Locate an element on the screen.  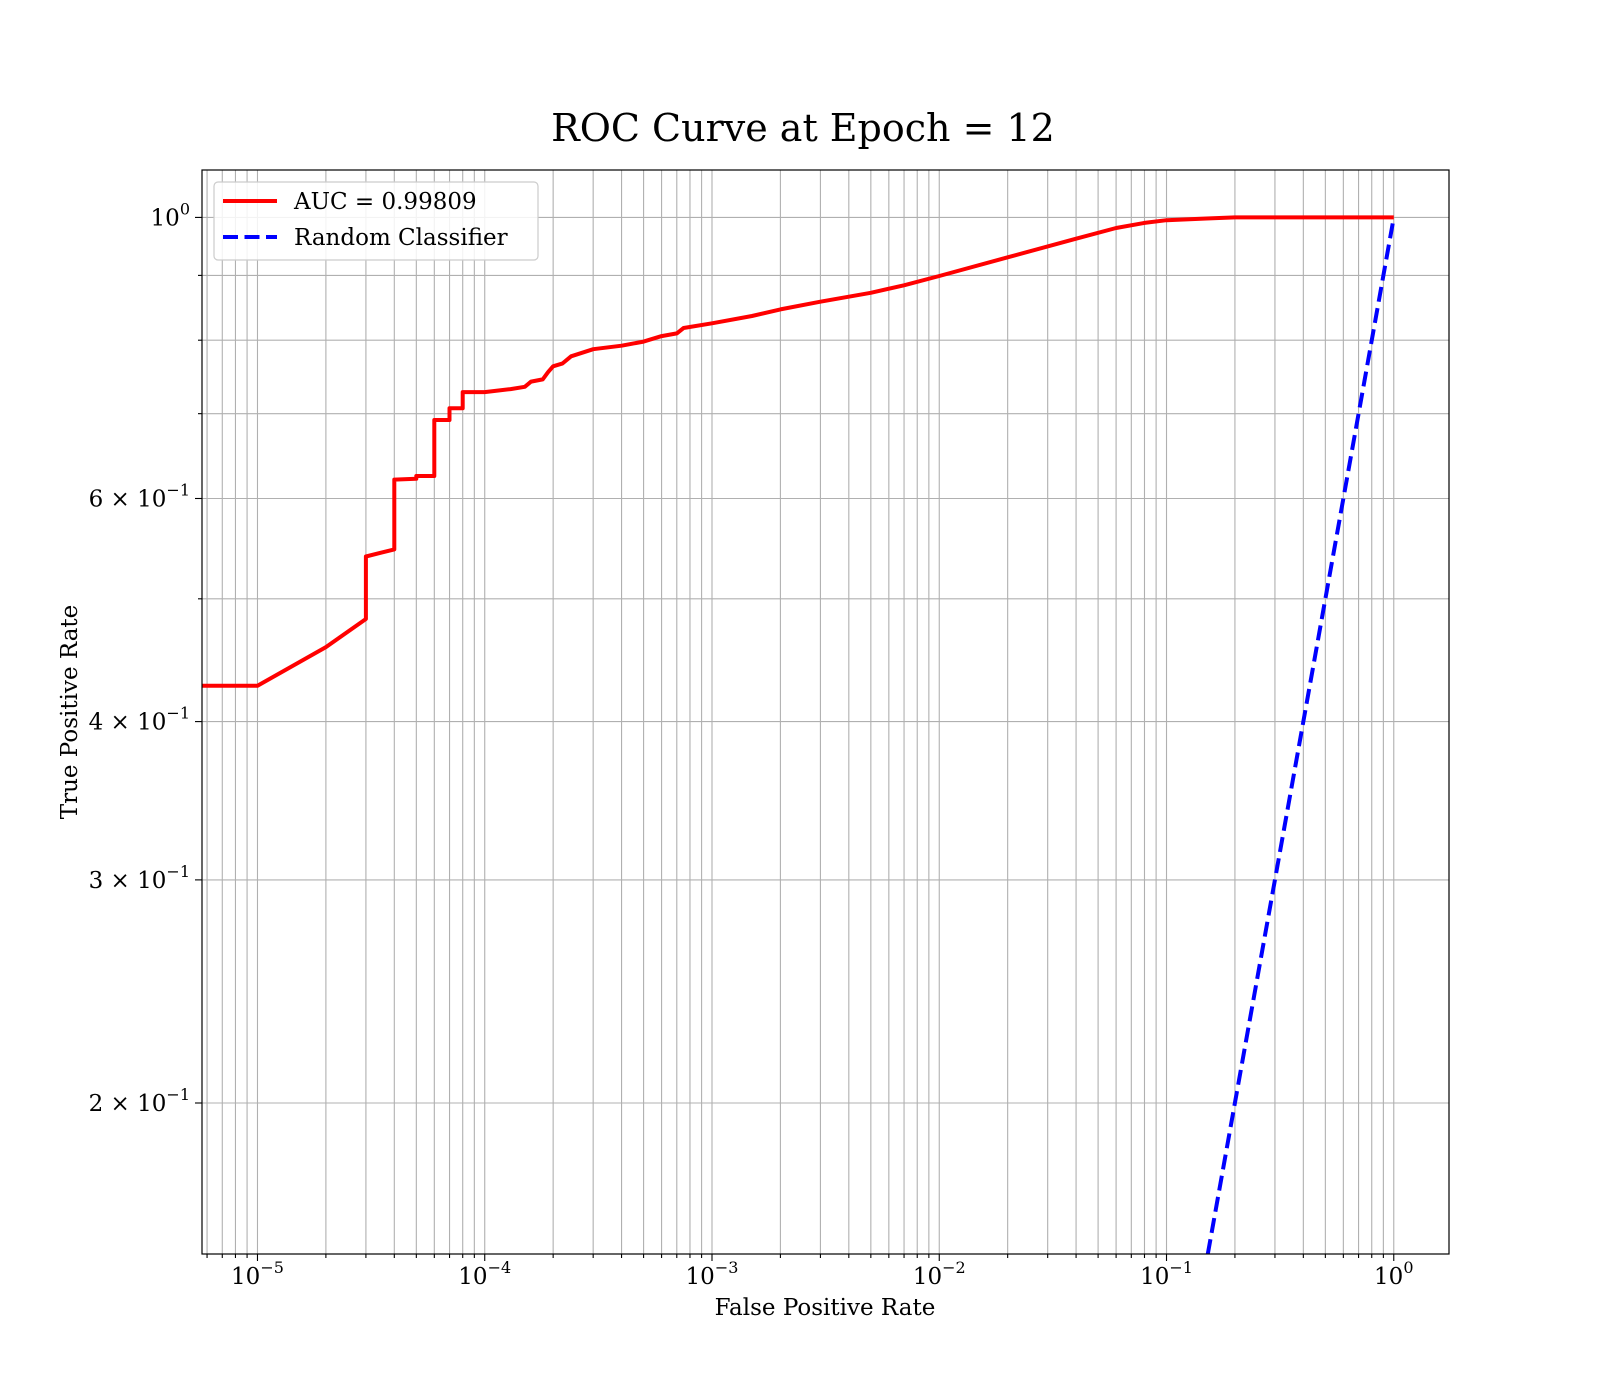
legend-label-random-classifier: Random Classifier is located at coordinates (401, 238).